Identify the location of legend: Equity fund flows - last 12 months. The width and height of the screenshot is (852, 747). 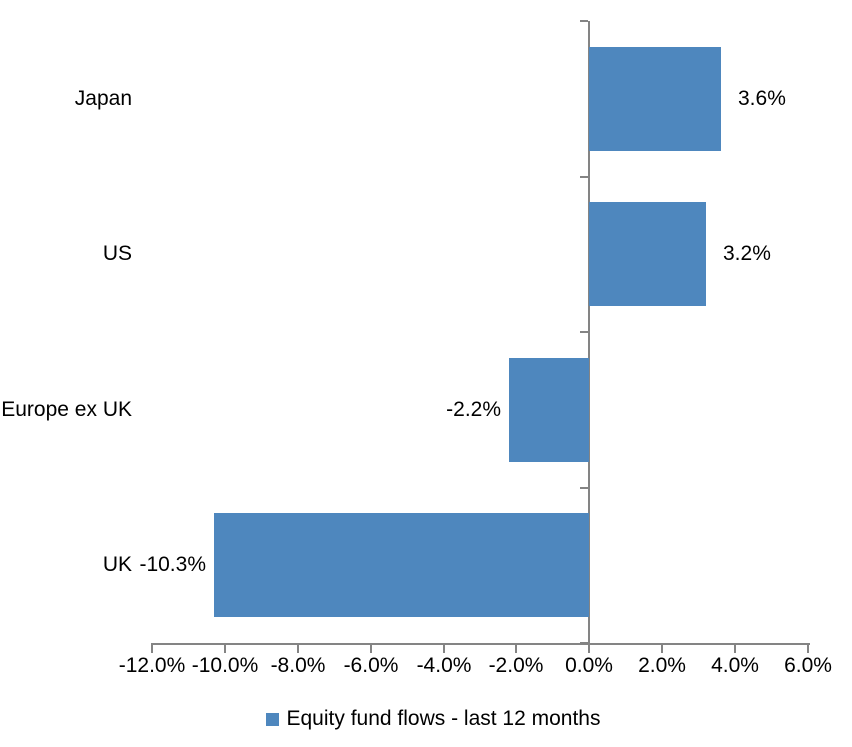
(426, 719).